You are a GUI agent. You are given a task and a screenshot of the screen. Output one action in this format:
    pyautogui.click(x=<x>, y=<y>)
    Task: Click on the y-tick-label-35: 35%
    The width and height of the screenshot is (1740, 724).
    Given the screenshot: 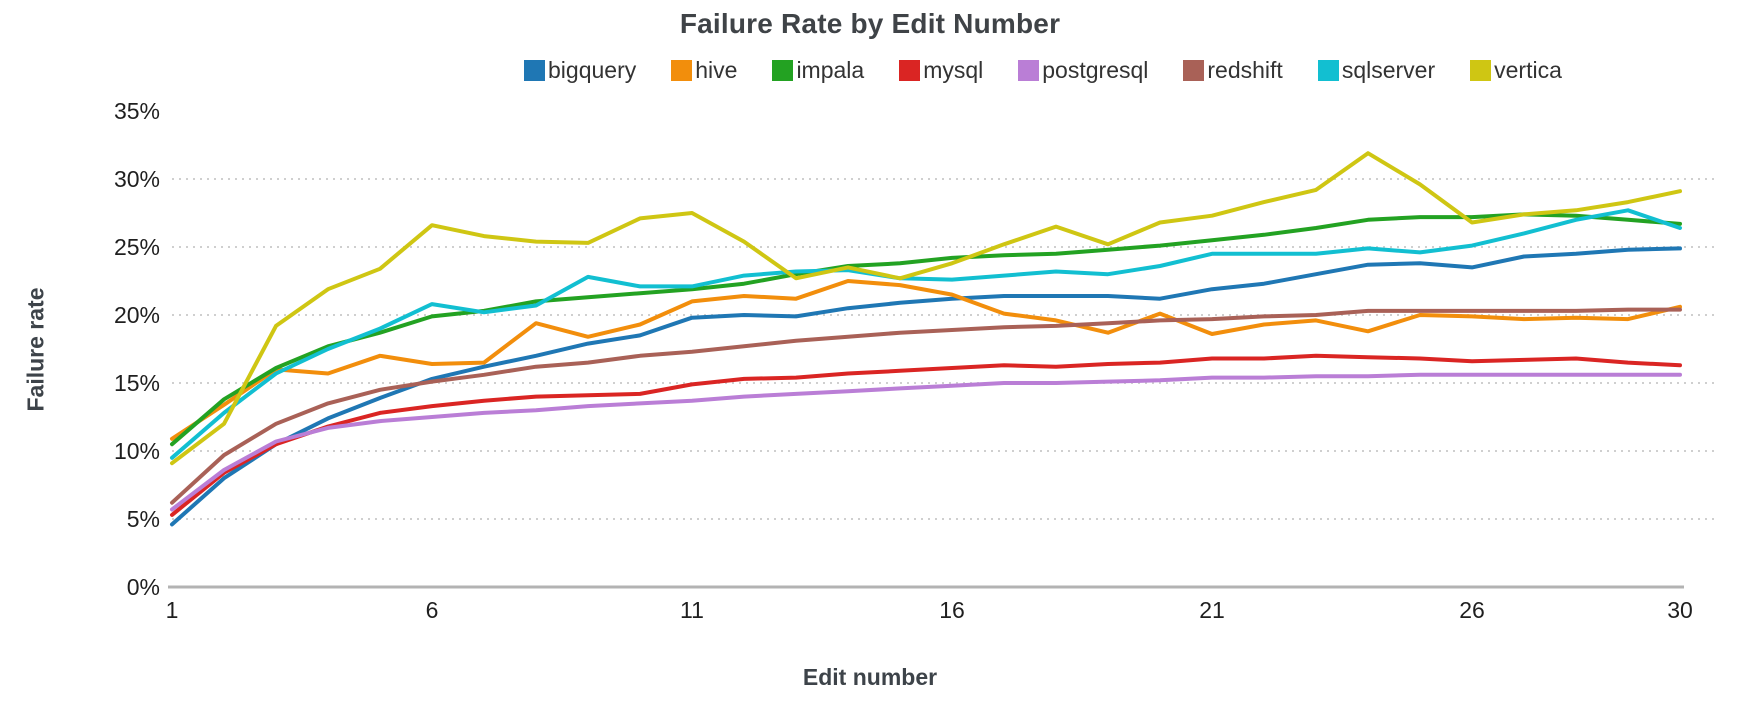 What is the action you would take?
    pyautogui.click(x=137, y=111)
    